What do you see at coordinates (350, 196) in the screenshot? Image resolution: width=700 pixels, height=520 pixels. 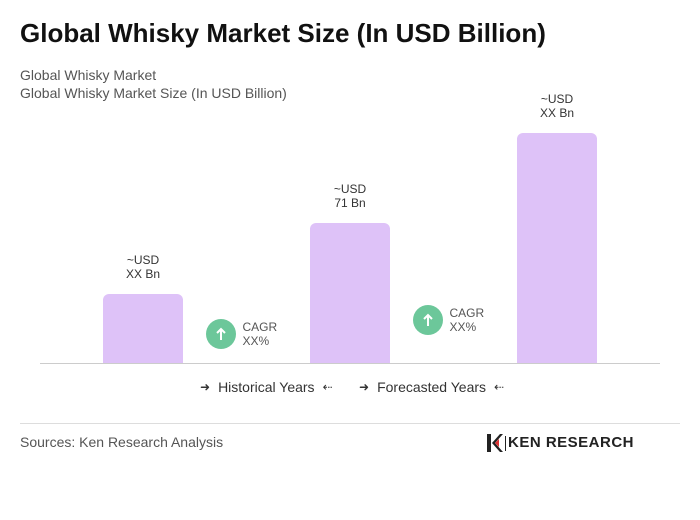 I see `value-label: ~USD 71 Bn` at bounding box center [350, 196].